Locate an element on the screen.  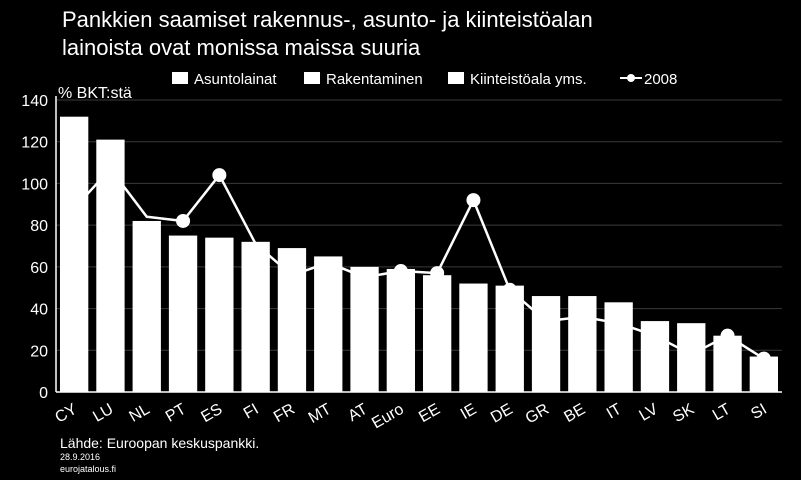
y-axis-label: % BKT:stä is located at coordinates (95, 93).